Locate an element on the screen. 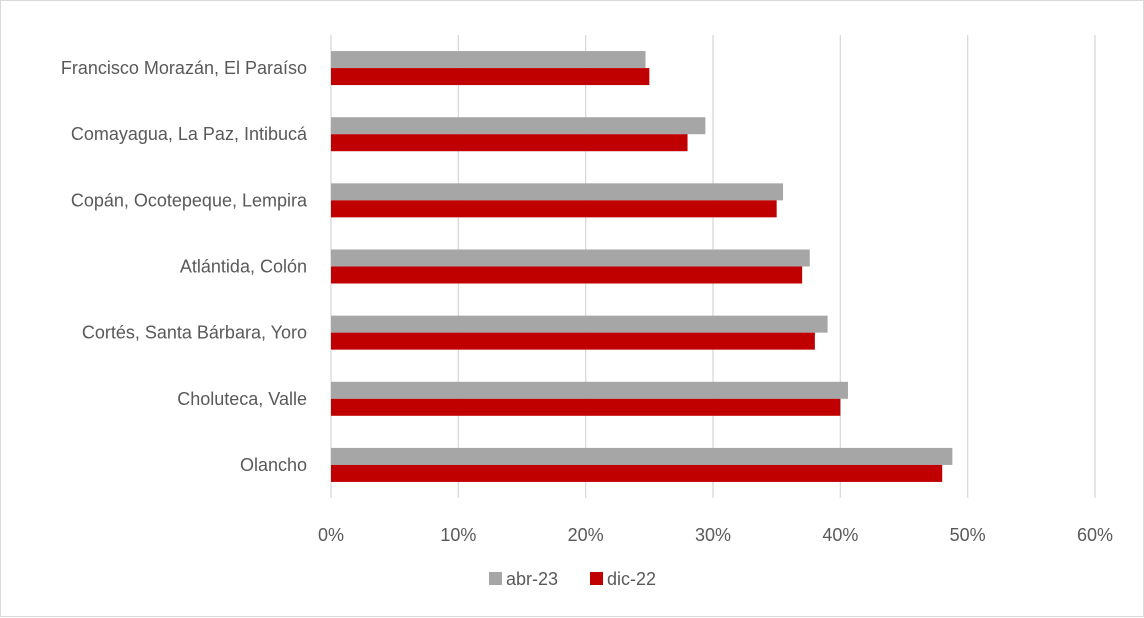 The width and height of the screenshot is (1144, 618). legend-label: abr-23 is located at coordinates (532, 579).